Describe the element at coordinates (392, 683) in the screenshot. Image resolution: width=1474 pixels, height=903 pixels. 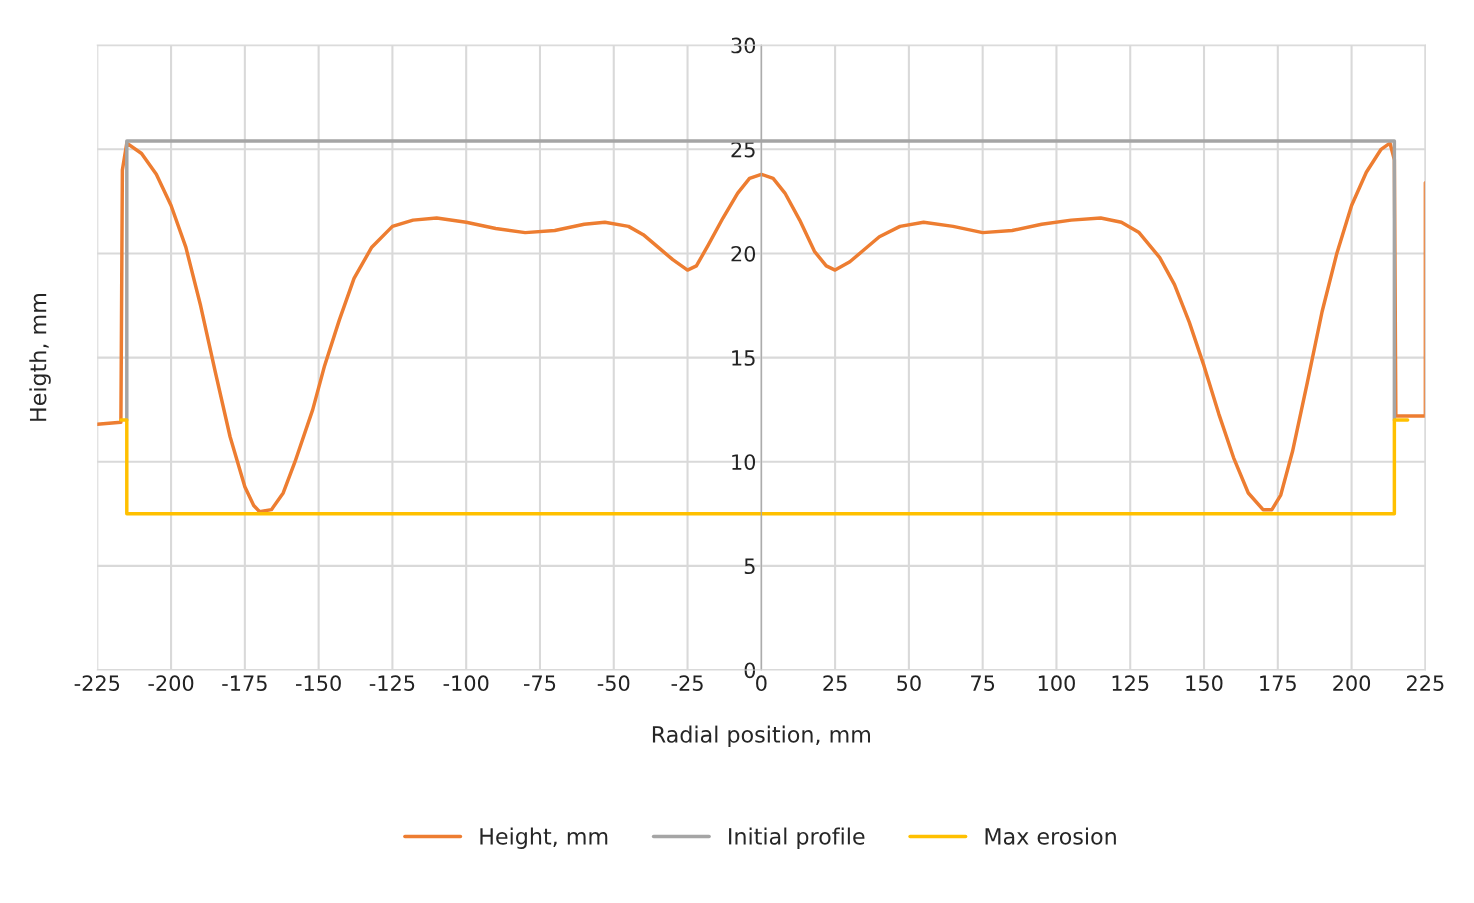
I see `x-tick-label: -125` at that location.